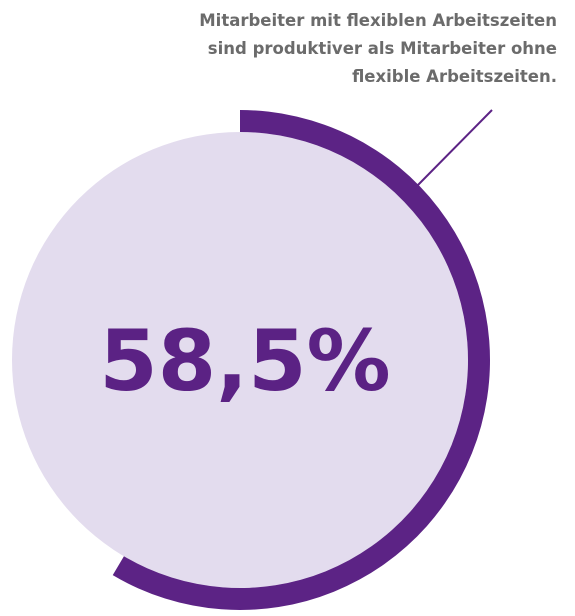  What do you see at coordinates (244, 361) in the screenshot?
I see `value-label: 58,5%` at bounding box center [244, 361].